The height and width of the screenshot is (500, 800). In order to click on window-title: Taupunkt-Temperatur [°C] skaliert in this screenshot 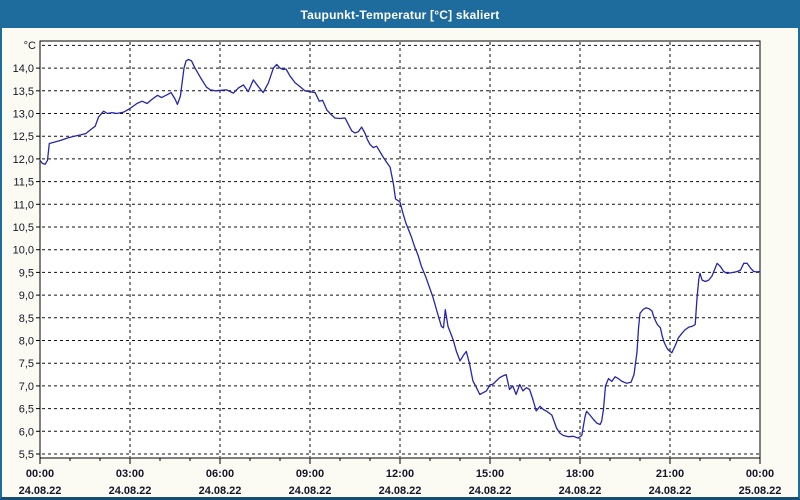, I will do `click(400, 15)`.